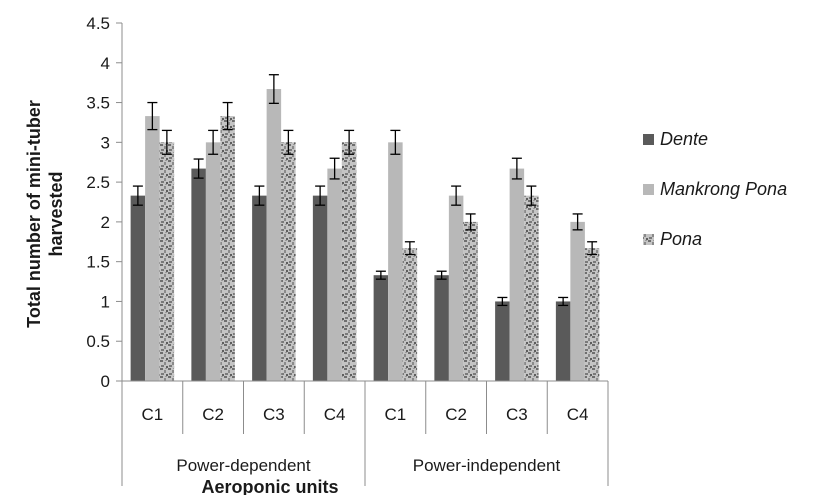 The height and width of the screenshot is (495, 839). What do you see at coordinates (98, 182) in the screenshot?
I see `y-tick-label: 2.5` at bounding box center [98, 182].